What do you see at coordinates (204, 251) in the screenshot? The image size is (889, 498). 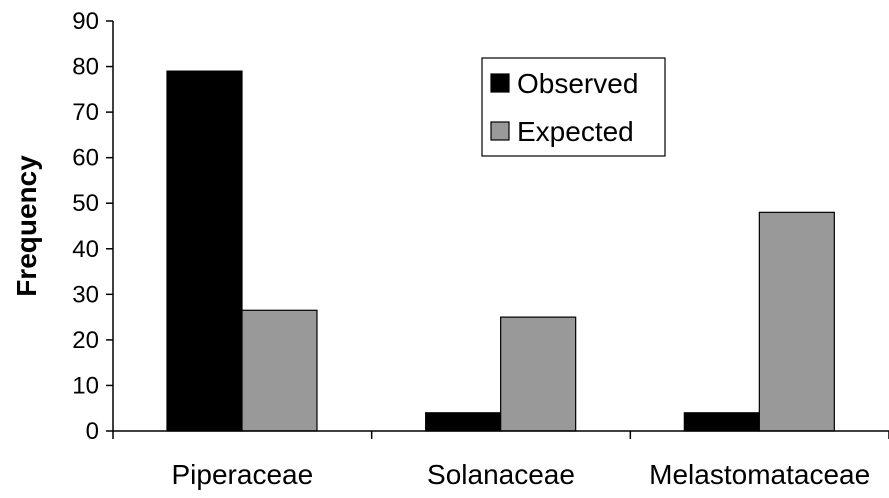 I see `bar-observed-piperaceae` at bounding box center [204, 251].